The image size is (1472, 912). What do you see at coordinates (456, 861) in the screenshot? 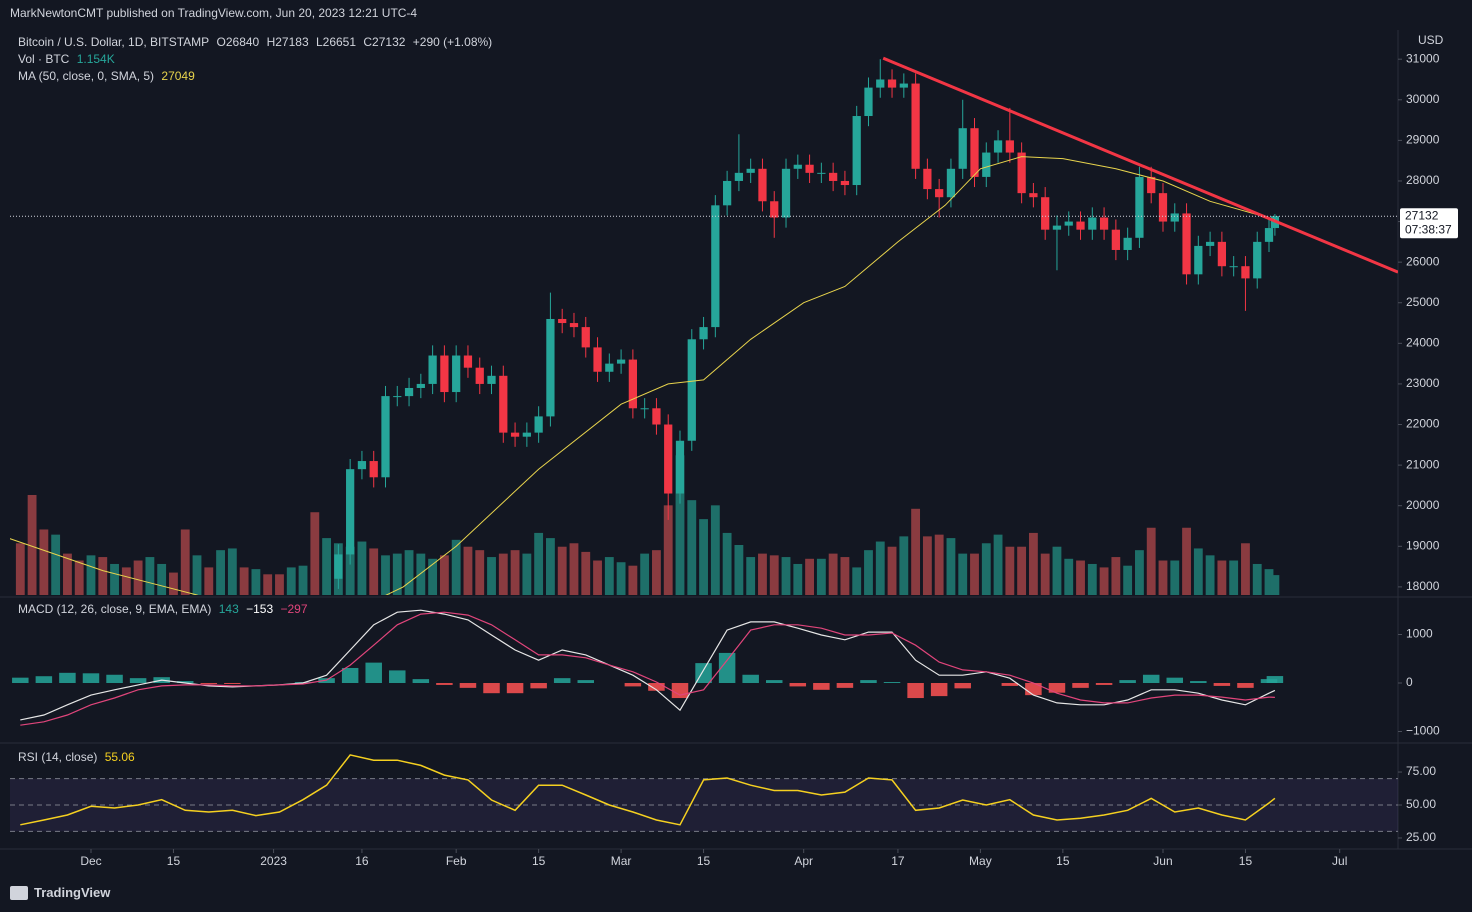
I see `x-tick-label: Feb` at bounding box center [456, 861].